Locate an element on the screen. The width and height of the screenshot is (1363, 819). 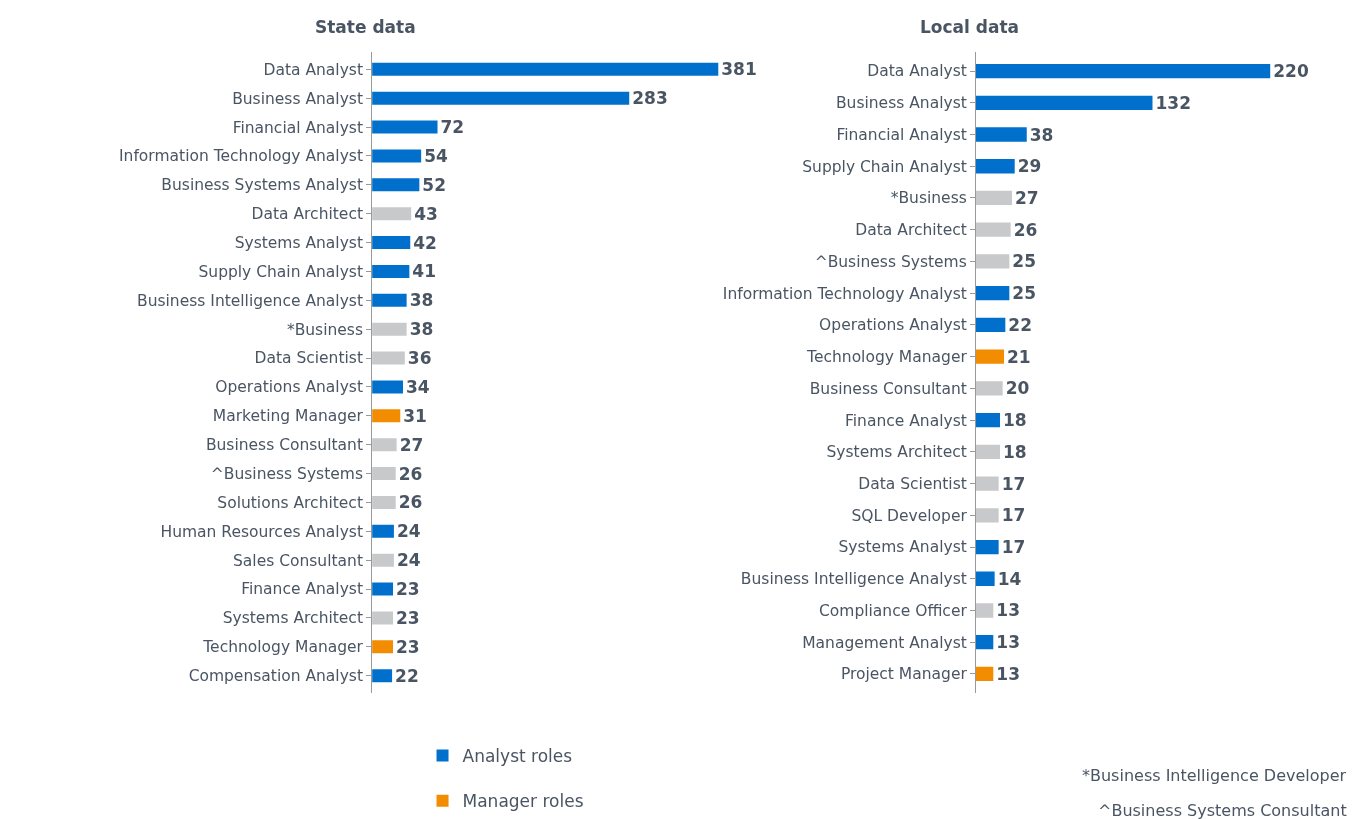
data-label: 43 is located at coordinates (426, 213).